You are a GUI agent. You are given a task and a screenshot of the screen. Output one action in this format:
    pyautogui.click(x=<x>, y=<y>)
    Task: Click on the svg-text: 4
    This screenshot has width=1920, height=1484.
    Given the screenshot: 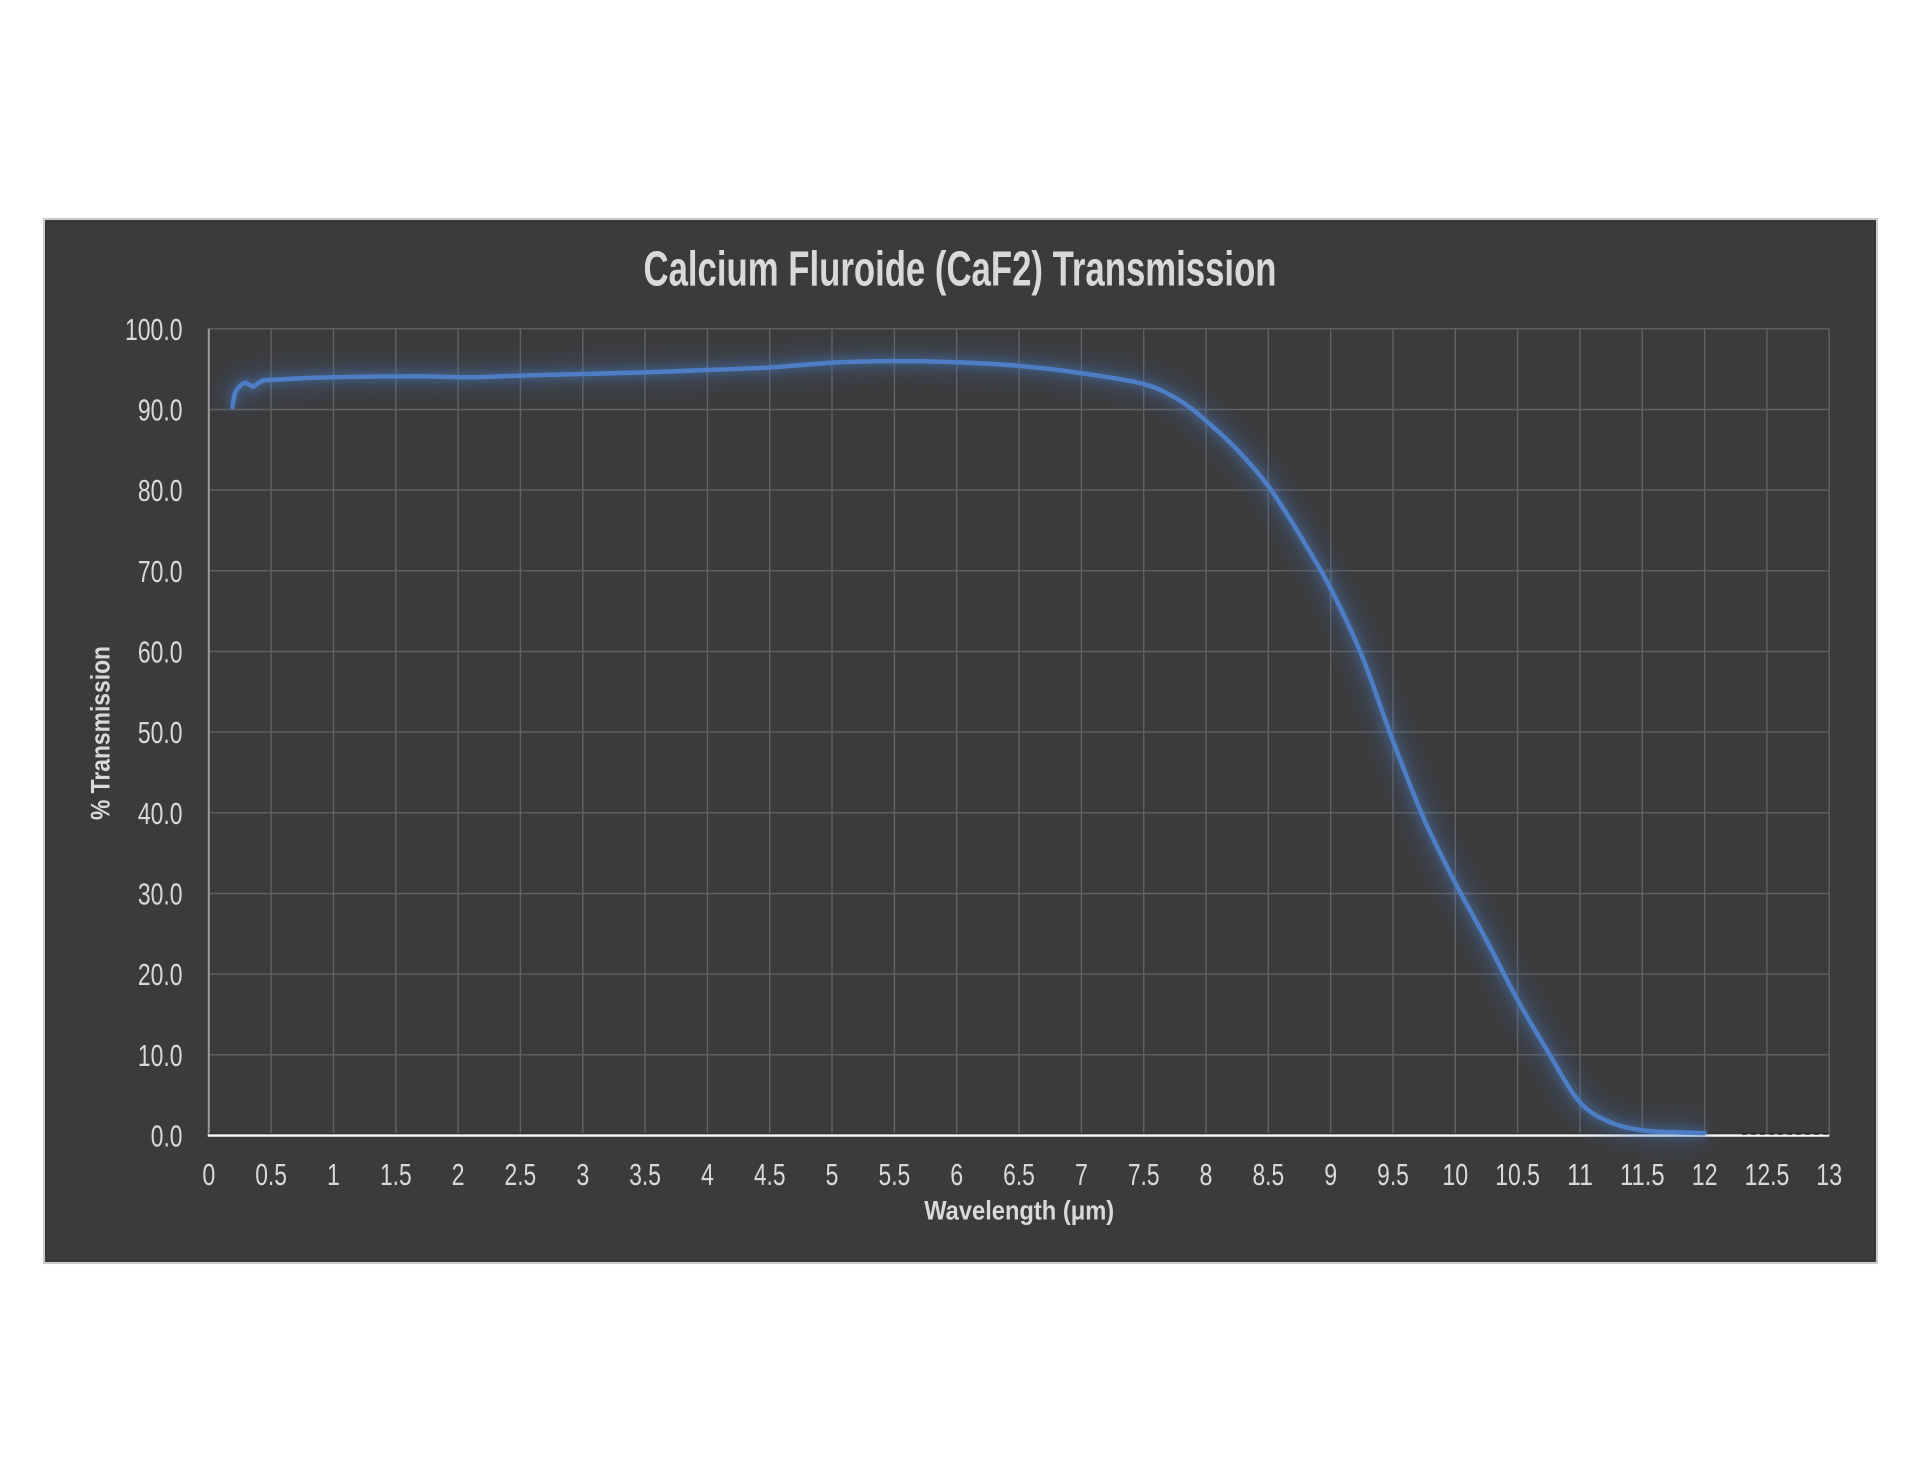 What is the action you would take?
    pyautogui.click(x=707, y=1174)
    